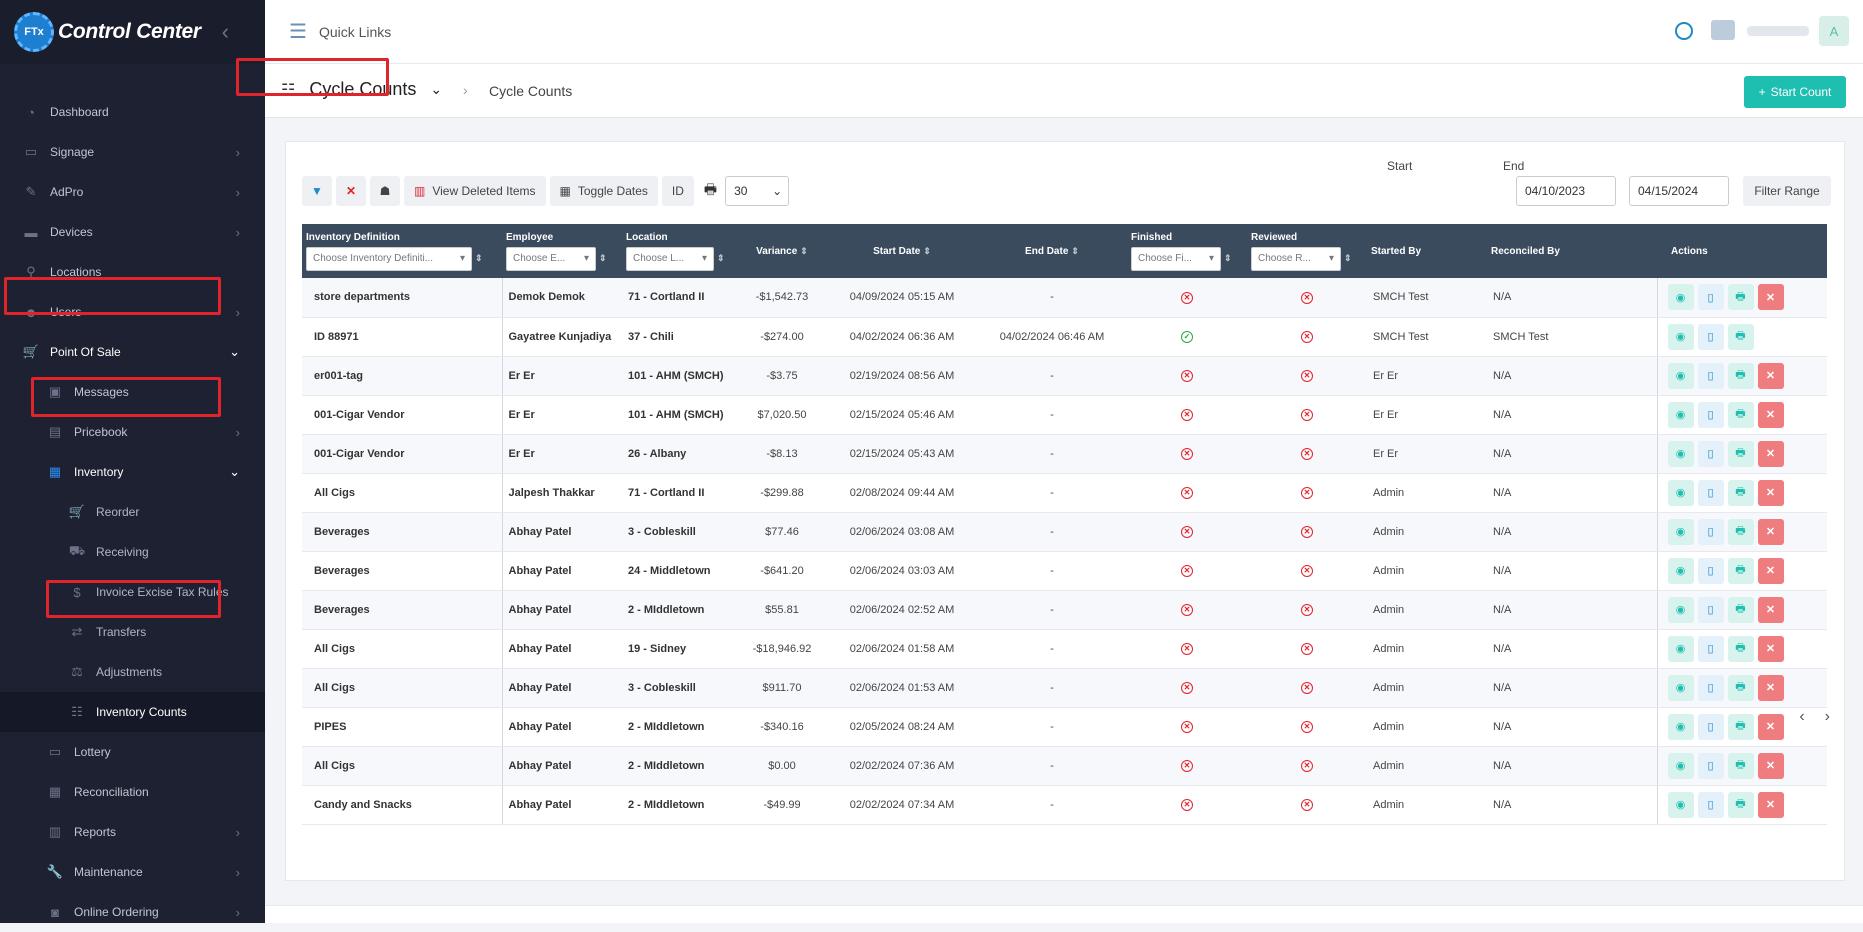  I want to click on sidebar-item-invoice-excise-tax-rules: $ Invoice Excise Tax Rules, so click(132, 592).